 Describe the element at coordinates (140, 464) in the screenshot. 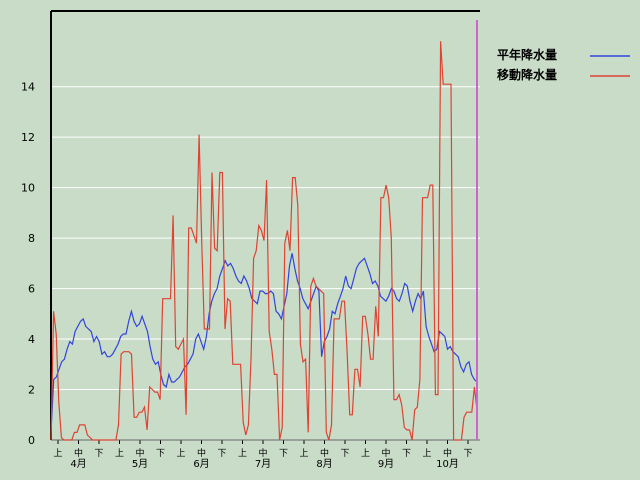

I see `x-month-label: 5月` at that location.